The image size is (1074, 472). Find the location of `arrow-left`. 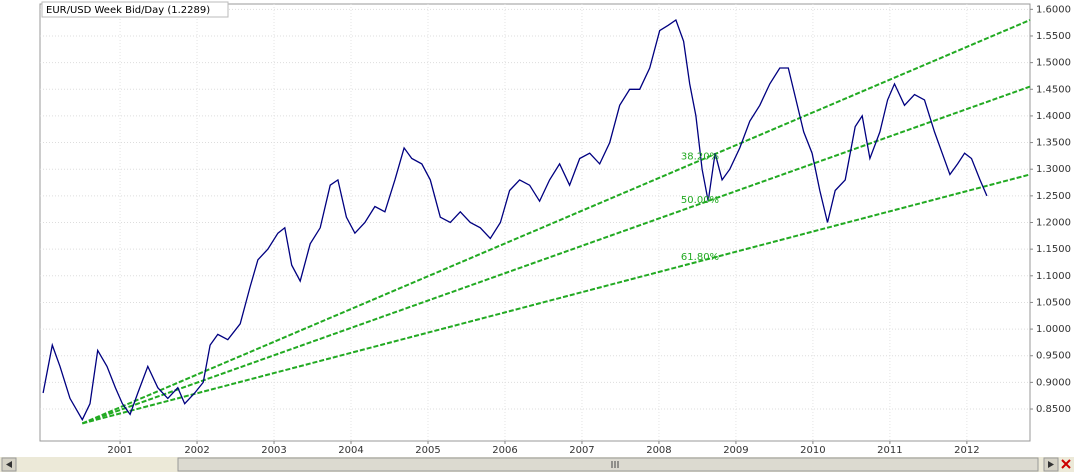

arrow-left is located at coordinates (9, 464).